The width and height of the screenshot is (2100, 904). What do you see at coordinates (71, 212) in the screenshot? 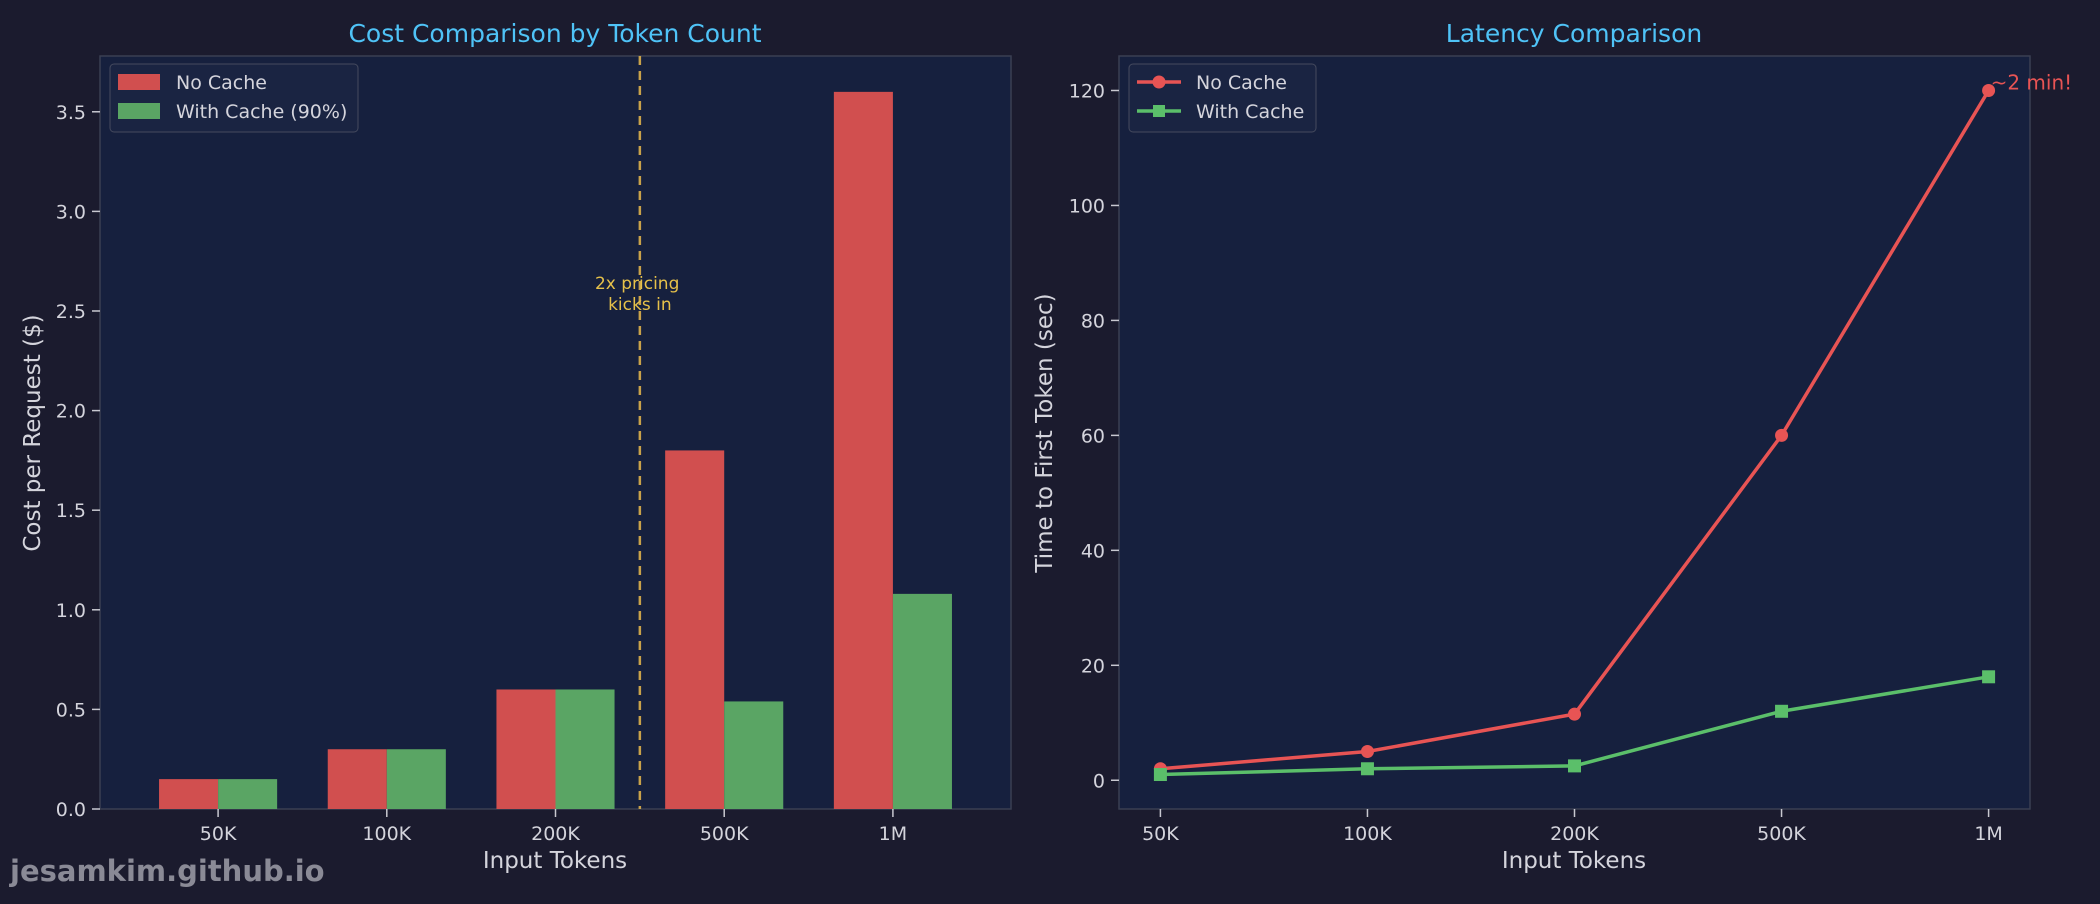
I see `cost-y-tick-label: 3.0` at bounding box center [71, 212].